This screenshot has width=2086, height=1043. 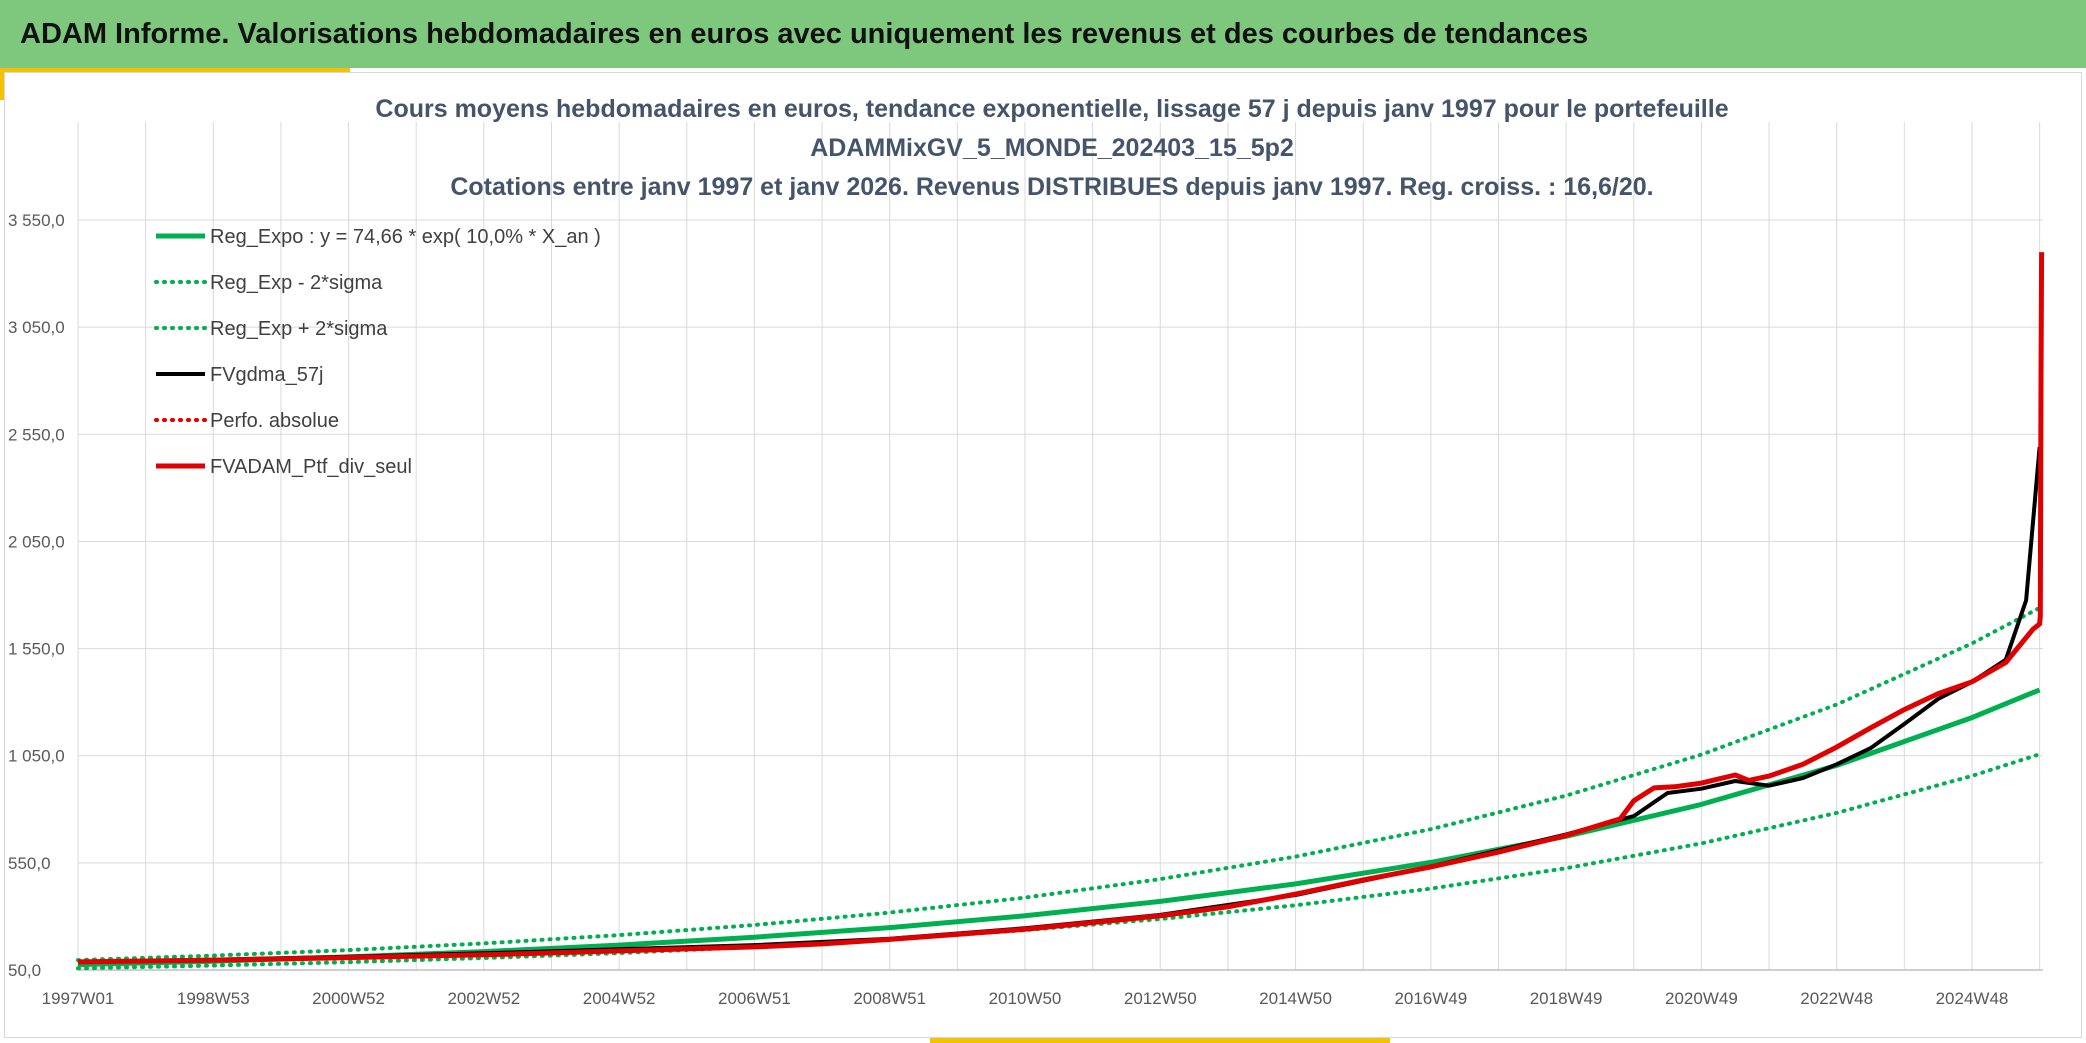 I want to click on y-tick-label: 3 550,0, so click(x=36, y=220).